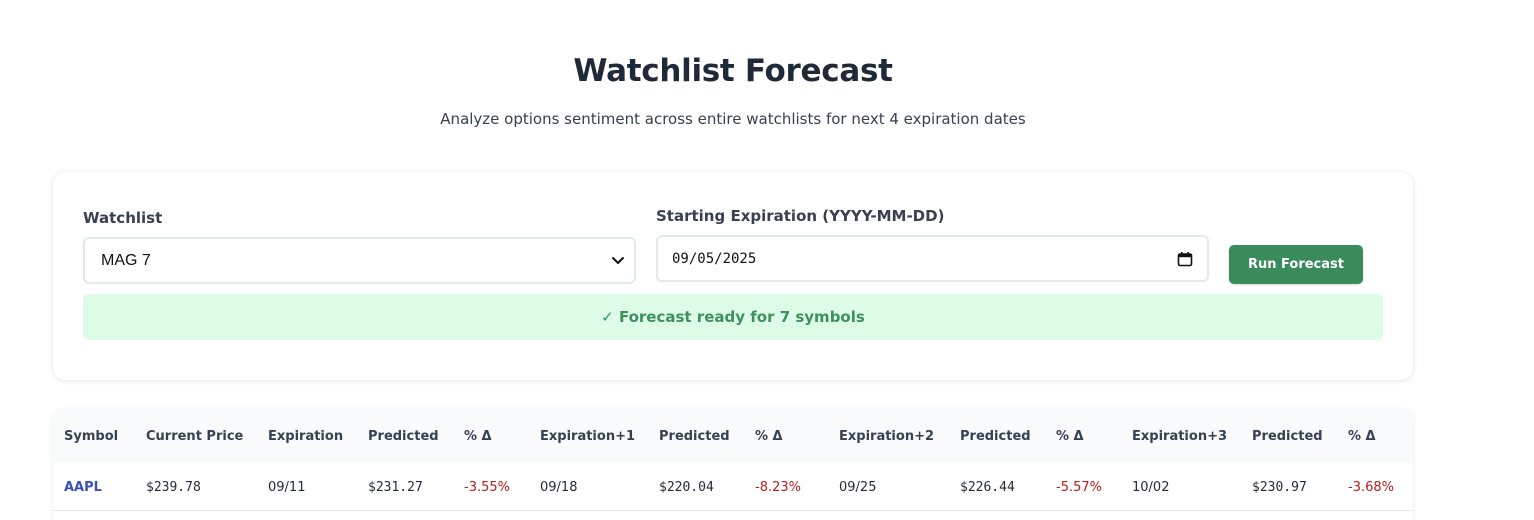 Image resolution: width=1534 pixels, height=520 pixels. Describe the element at coordinates (173, 487) in the screenshot. I see `current-price: $239.78` at that location.